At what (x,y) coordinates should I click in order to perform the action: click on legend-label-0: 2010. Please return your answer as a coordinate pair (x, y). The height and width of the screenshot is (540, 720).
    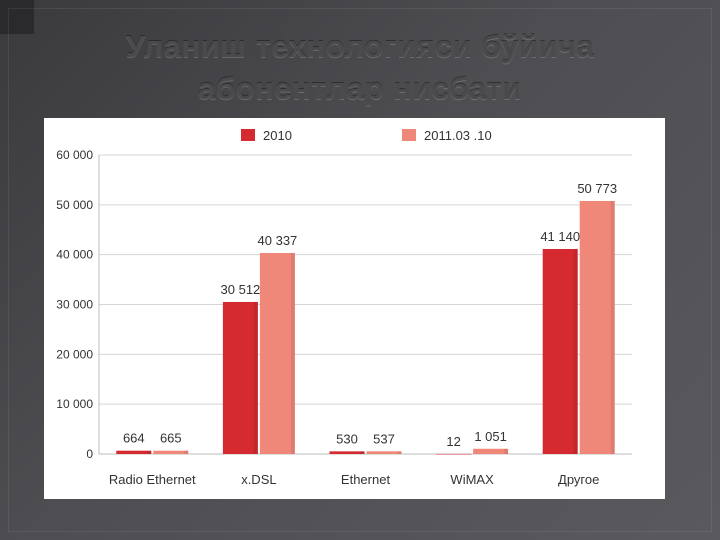
    Looking at the image, I should click on (277, 135).